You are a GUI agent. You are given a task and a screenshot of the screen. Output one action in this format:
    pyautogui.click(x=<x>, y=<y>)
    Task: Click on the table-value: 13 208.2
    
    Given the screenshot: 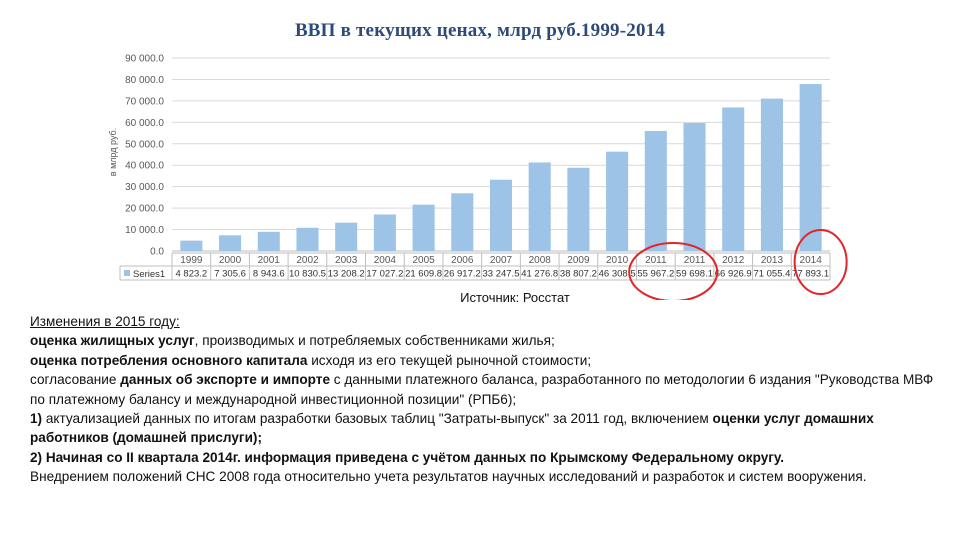 What is the action you would take?
    pyautogui.click(x=346, y=274)
    